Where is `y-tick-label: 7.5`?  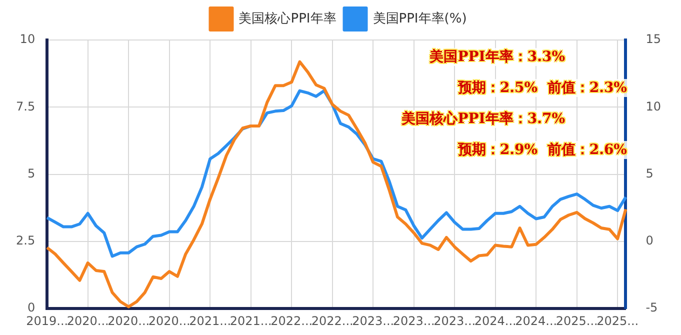
y-tick-label: 7.5 is located at coordinates (26, 106).